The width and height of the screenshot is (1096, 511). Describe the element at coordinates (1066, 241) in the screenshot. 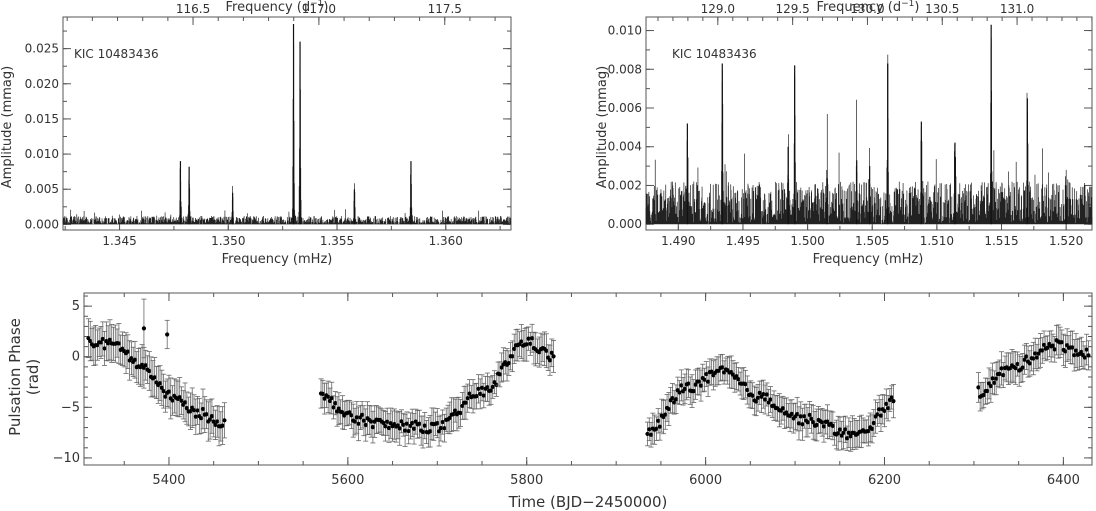

I see `x-tick-label: 1.520` at that location.